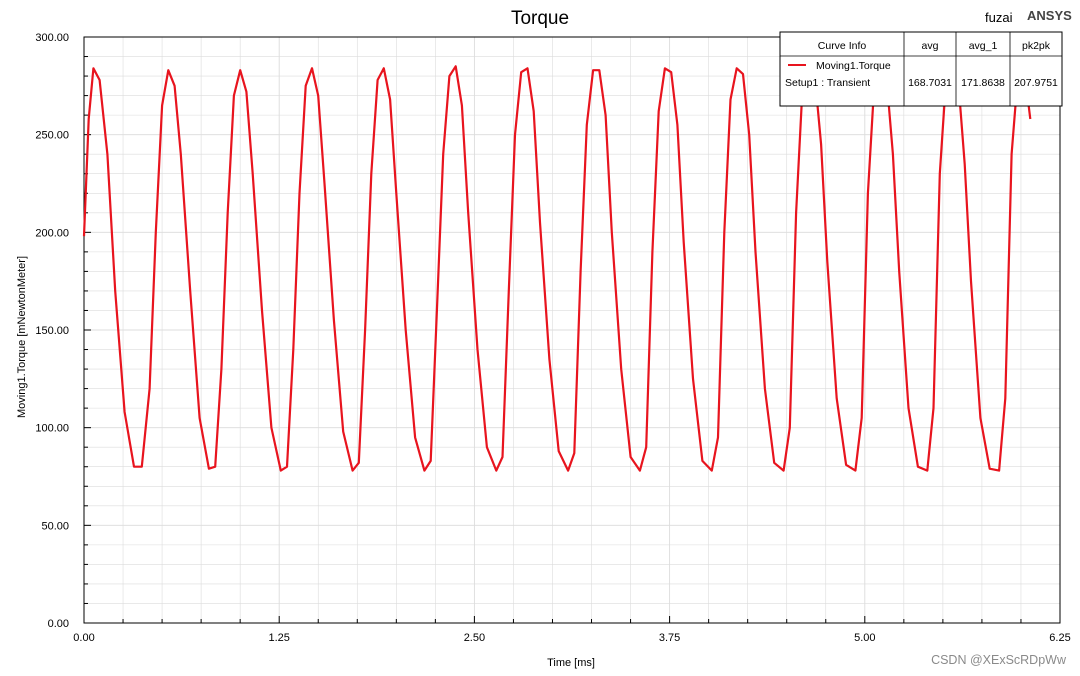 This screenshot has width=1080, height=676. Describe the element at coordinates (52, 38) in the screenshot. I see `y-tick-label: 300.00` at that location.